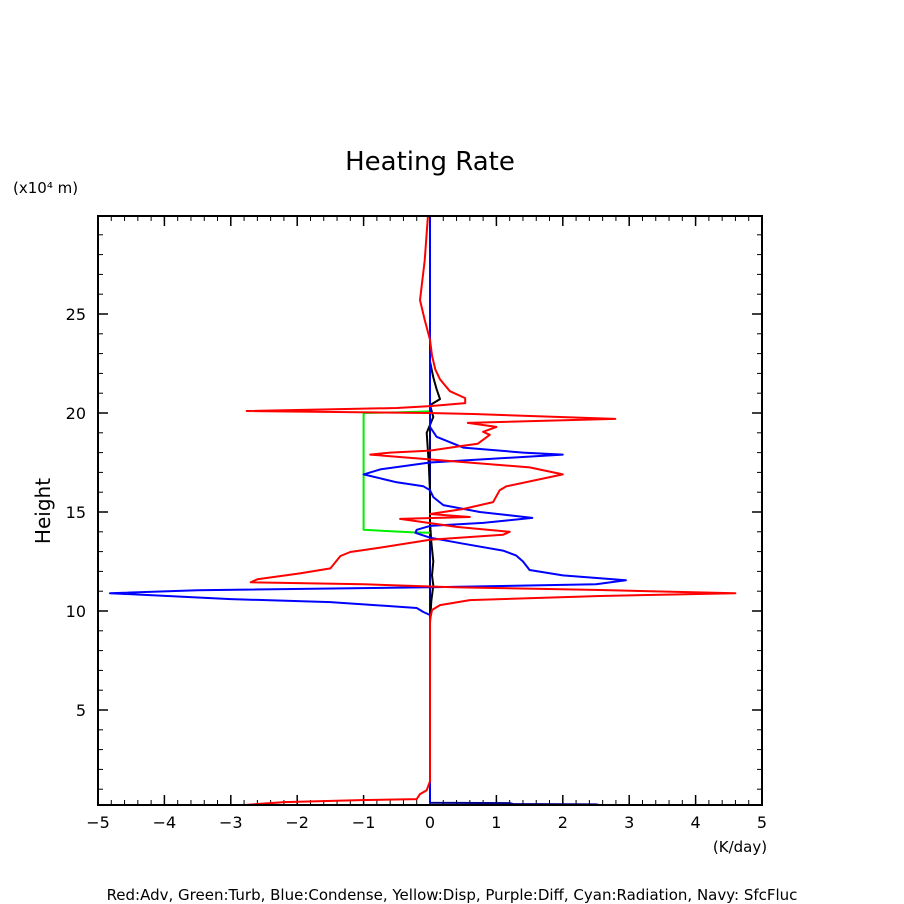  I want to click on series-line-black, so click(433, 488).